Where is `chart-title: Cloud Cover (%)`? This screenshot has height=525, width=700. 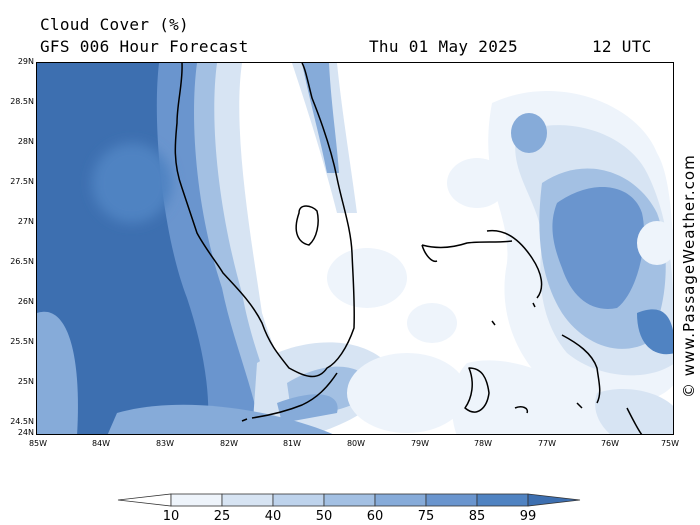
chart-title: Cloud Cover (%) is located at coordinates (114, 24).